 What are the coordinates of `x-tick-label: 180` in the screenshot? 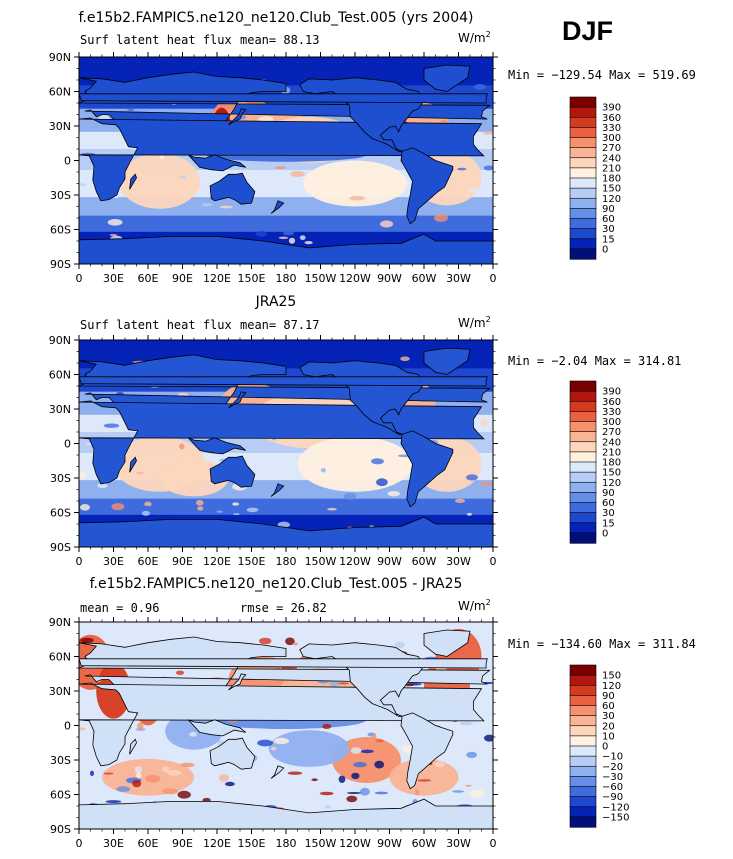 It's located at (286, 278).